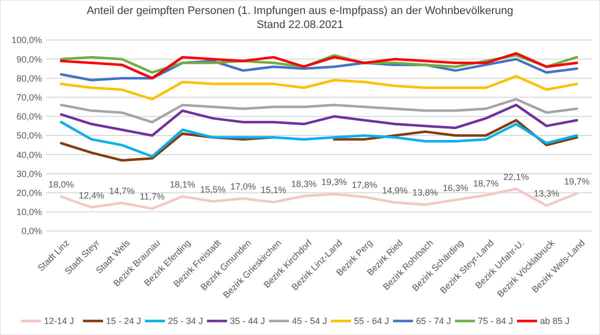 This screenshot has width=600, height=335. Describe the element at coordinates (334, 182) in the screenshot. I see `data-label: 19,3%` at that location.